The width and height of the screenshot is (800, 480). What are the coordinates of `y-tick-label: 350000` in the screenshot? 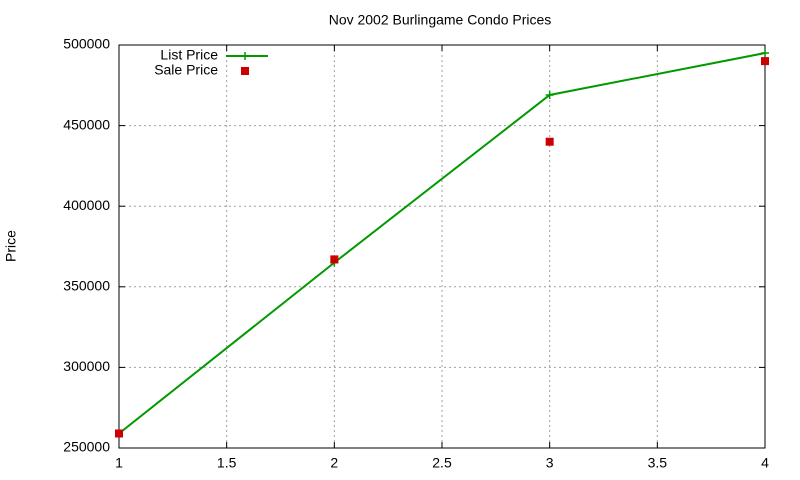 It's located at (86, 286).